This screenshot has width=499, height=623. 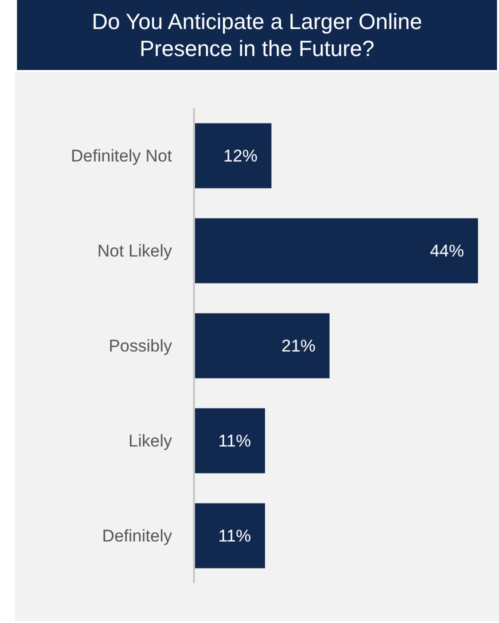 What do you see at coordinates (299, 346) in the screenshot?
I see `data-label: 21%` at bounding box center [299, 346].